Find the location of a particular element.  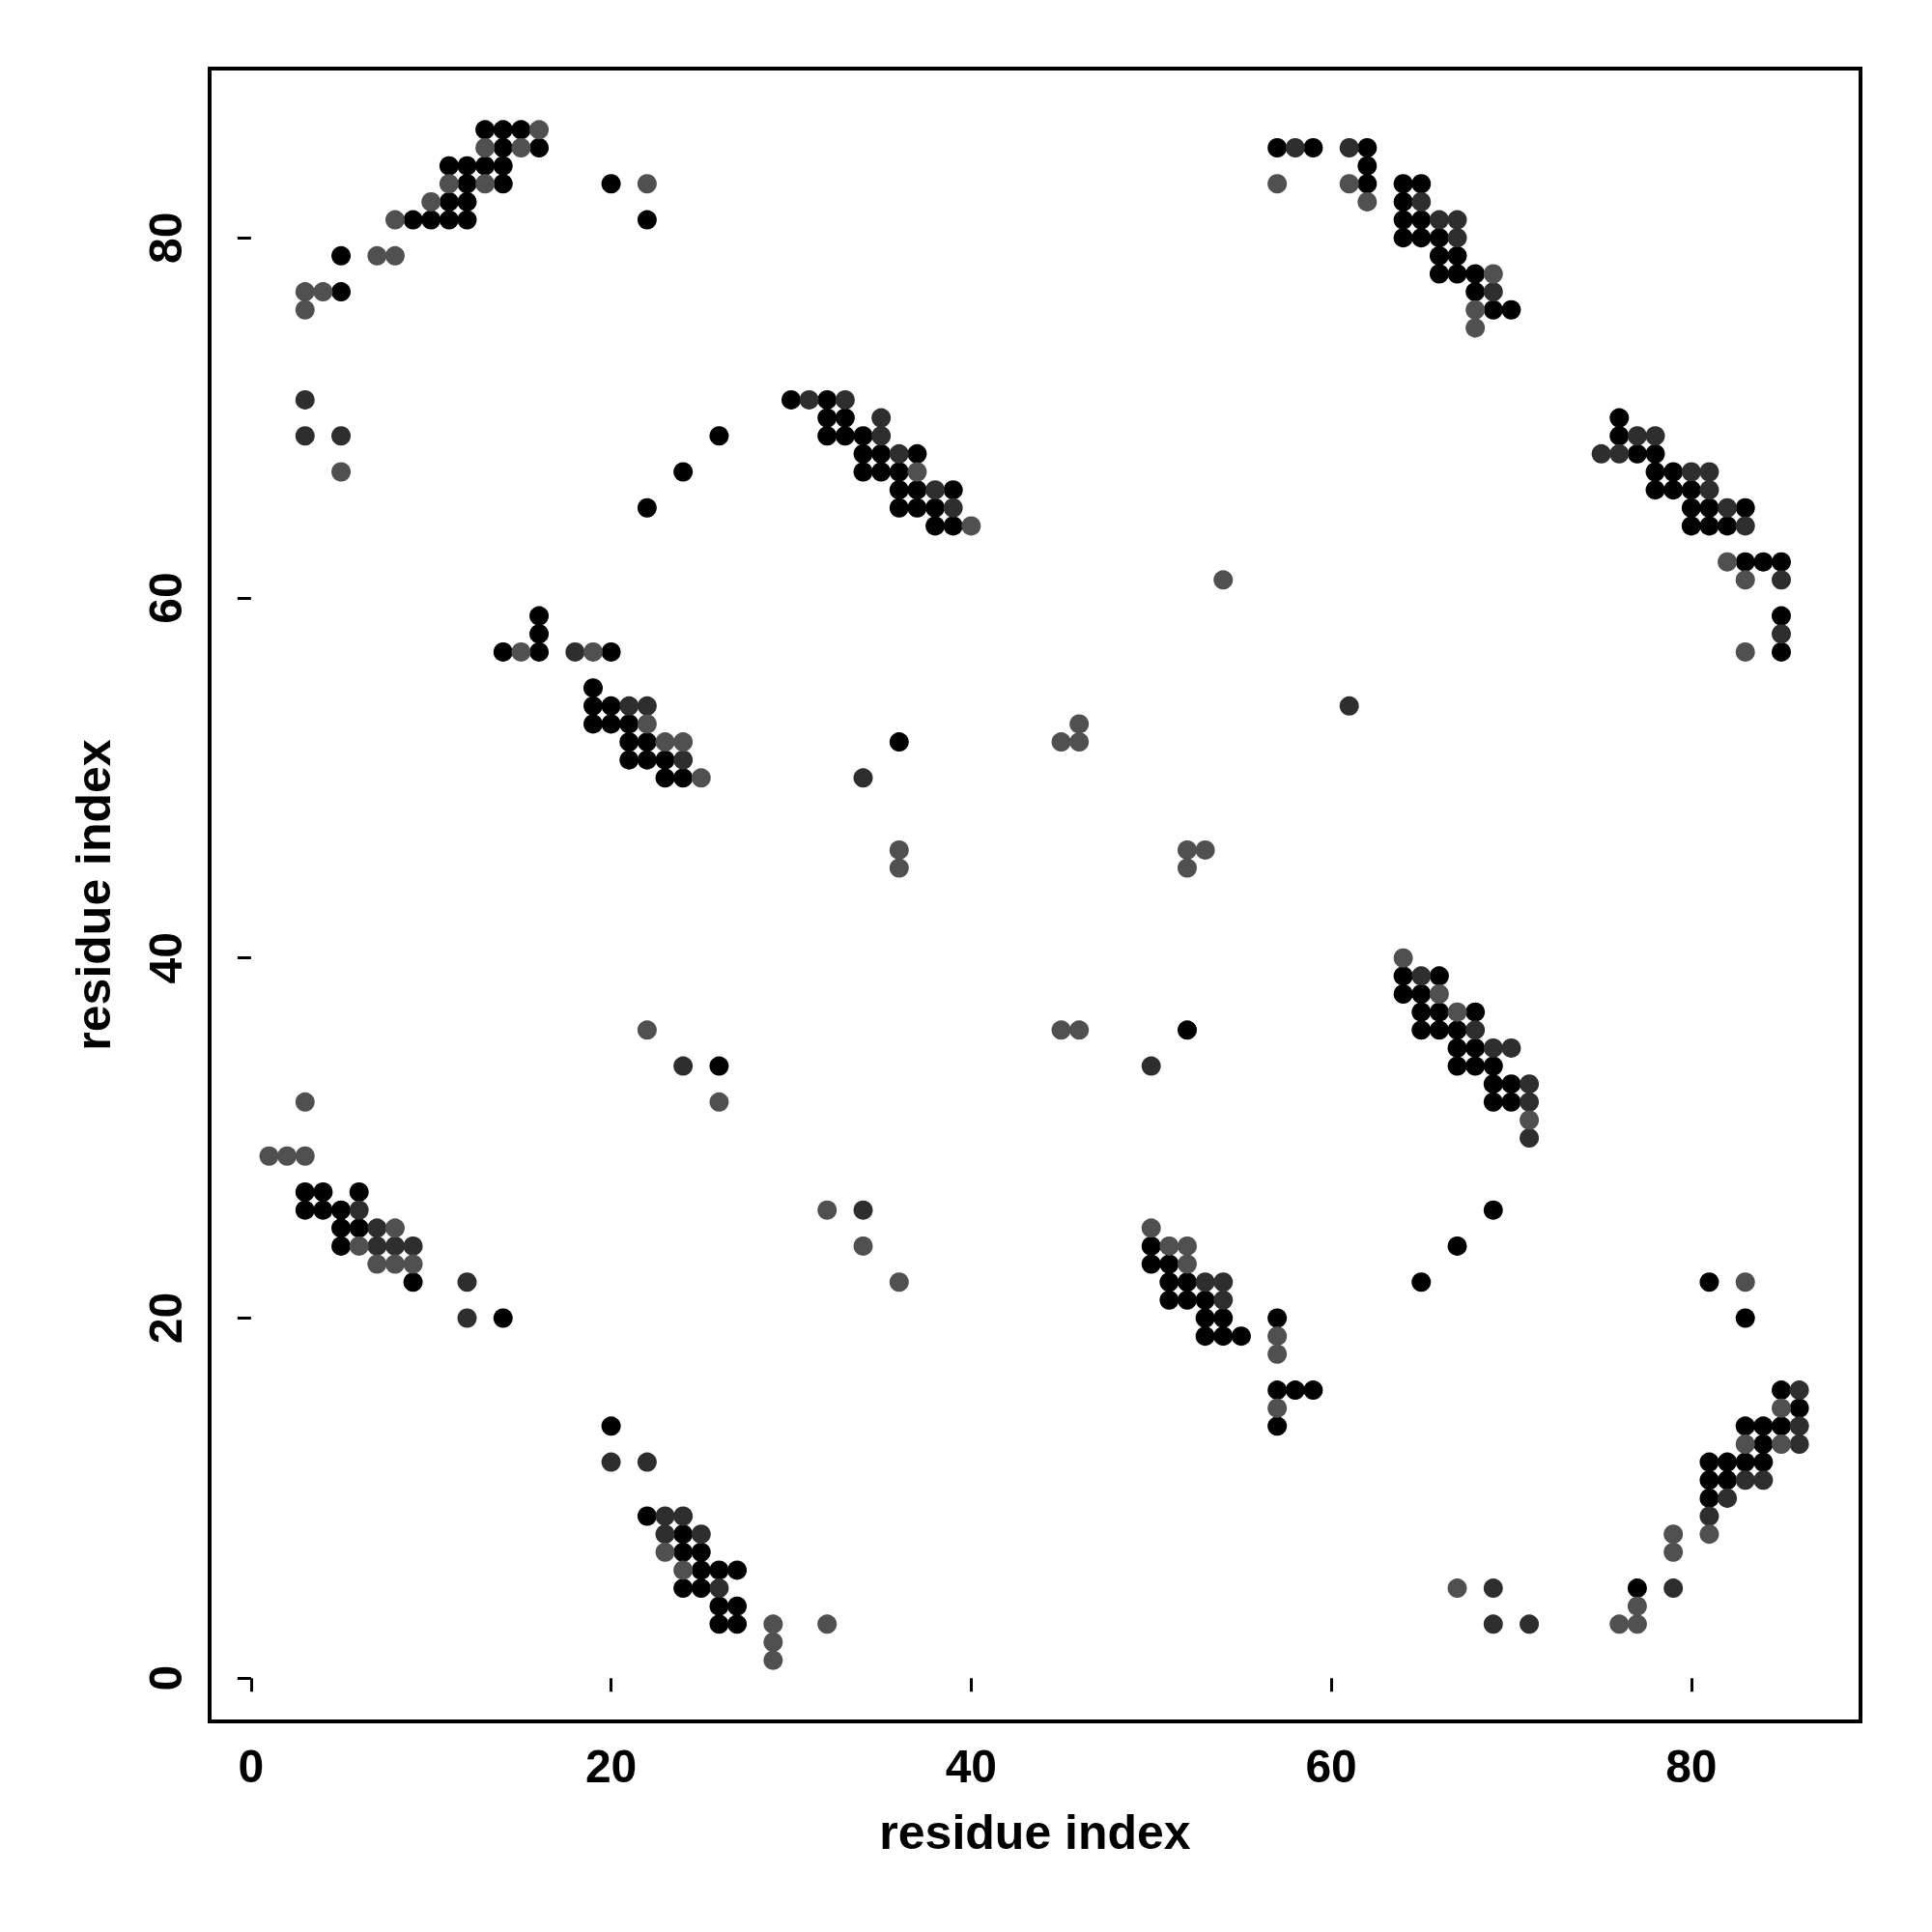

y-tick-label: 80 is located at coordinates (165, 238).